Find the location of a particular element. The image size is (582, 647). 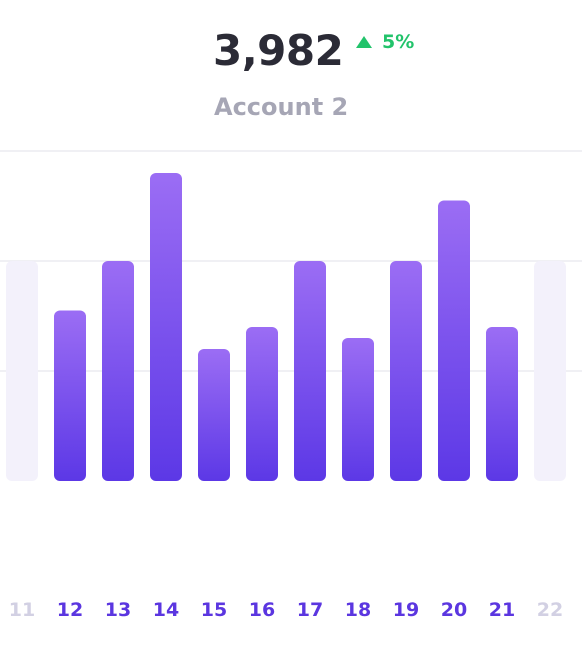

x-label-14: 14 is located at coordinates (166, 610).